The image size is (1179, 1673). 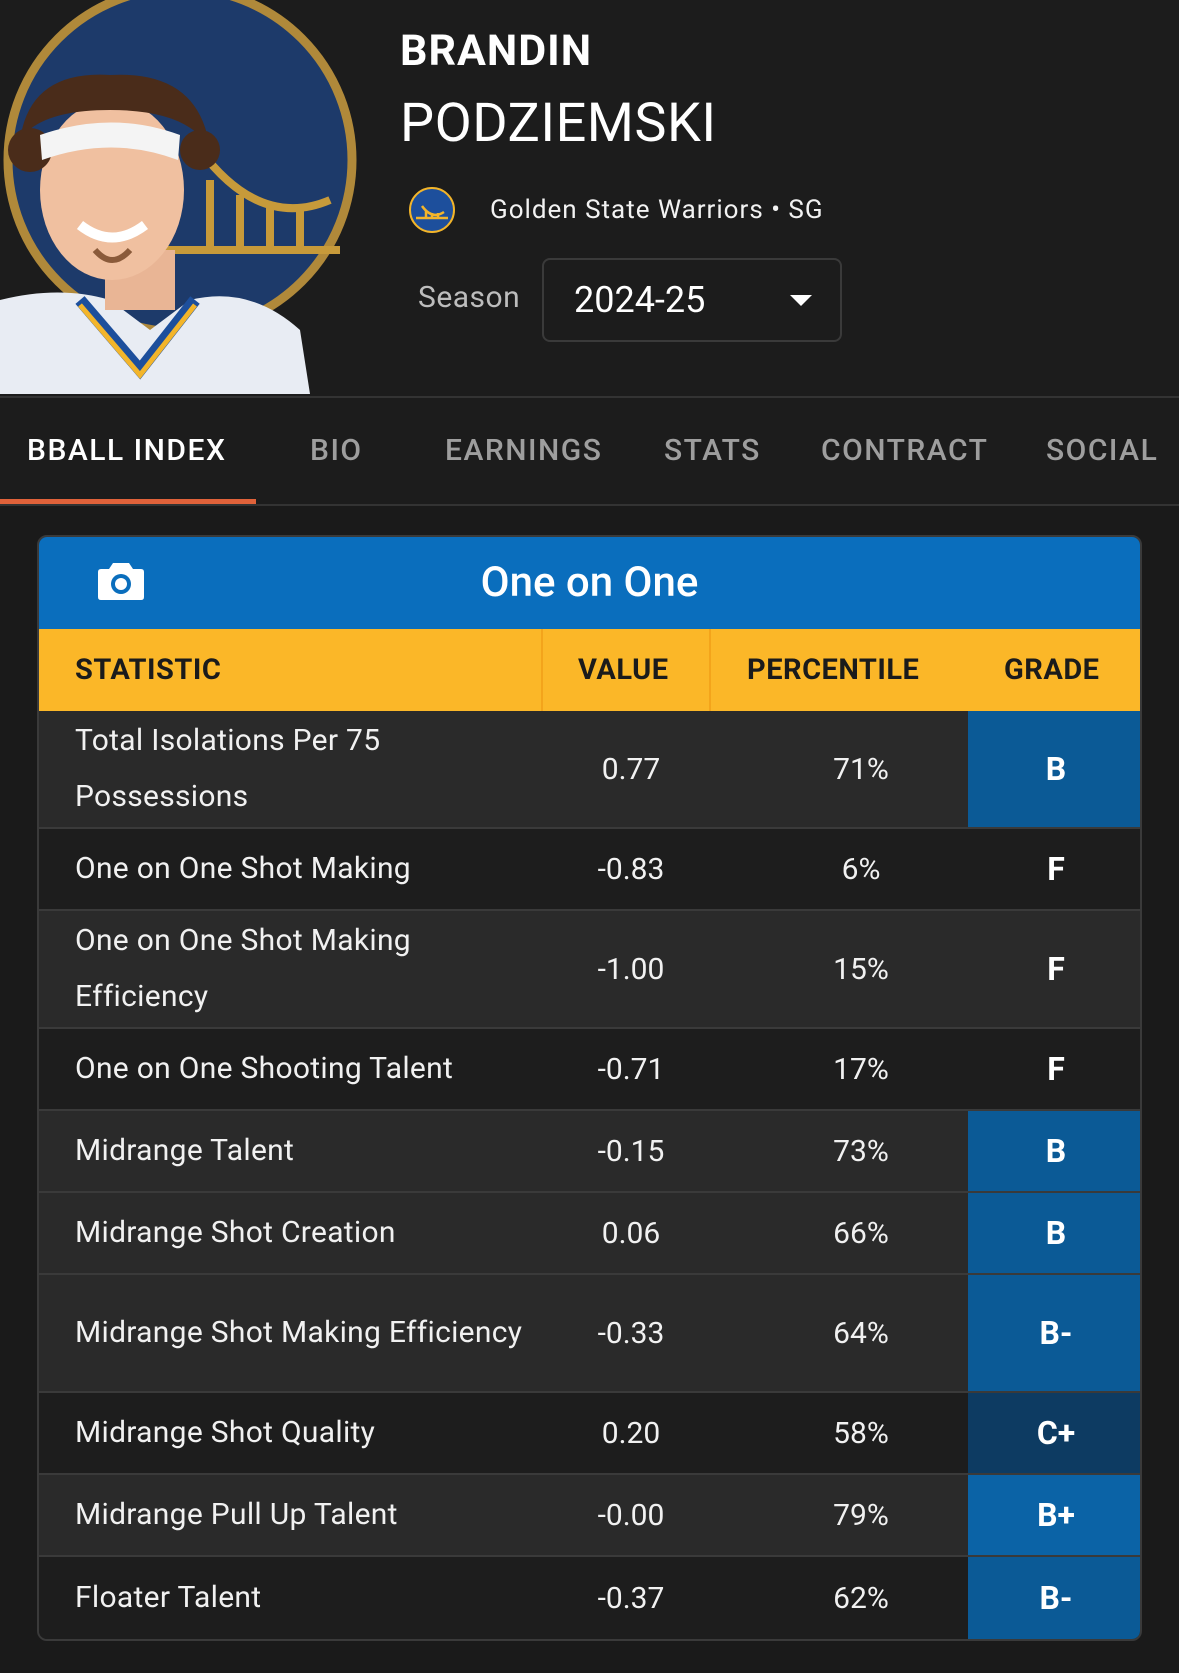 What do you see at coordinates (861, 1233) in the screenshot?
I see `stat-percentile: 66%` at bounding box center [861, 1233].